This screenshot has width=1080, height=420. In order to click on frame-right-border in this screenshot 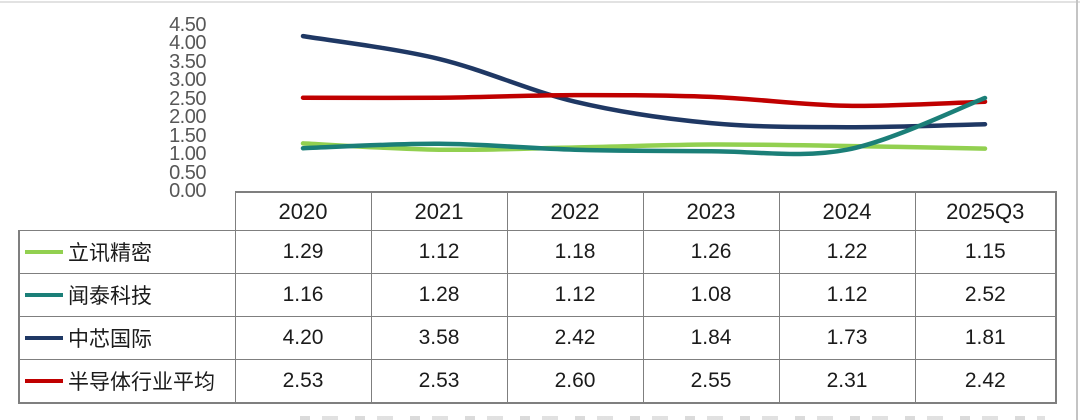, I will do `click(1077, 210)`.